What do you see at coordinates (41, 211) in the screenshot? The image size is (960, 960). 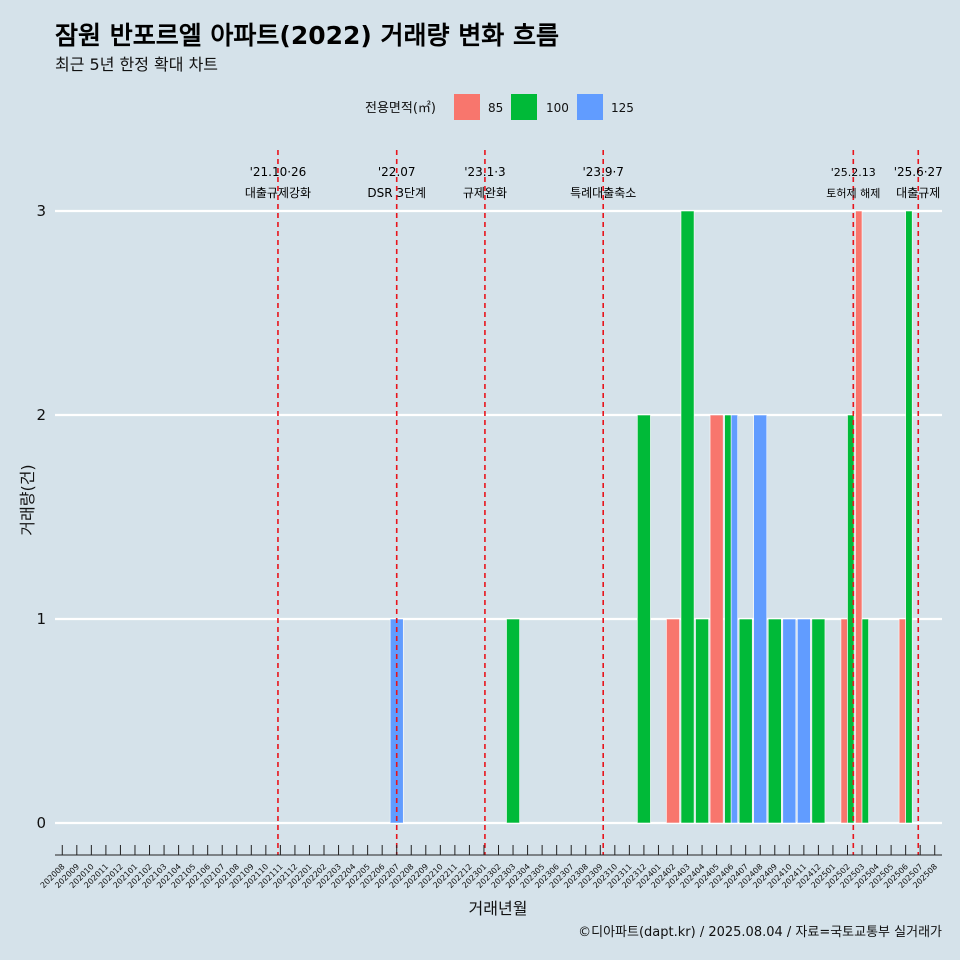 I see `y-tick-label: 3` at bounding box center [41, 211].